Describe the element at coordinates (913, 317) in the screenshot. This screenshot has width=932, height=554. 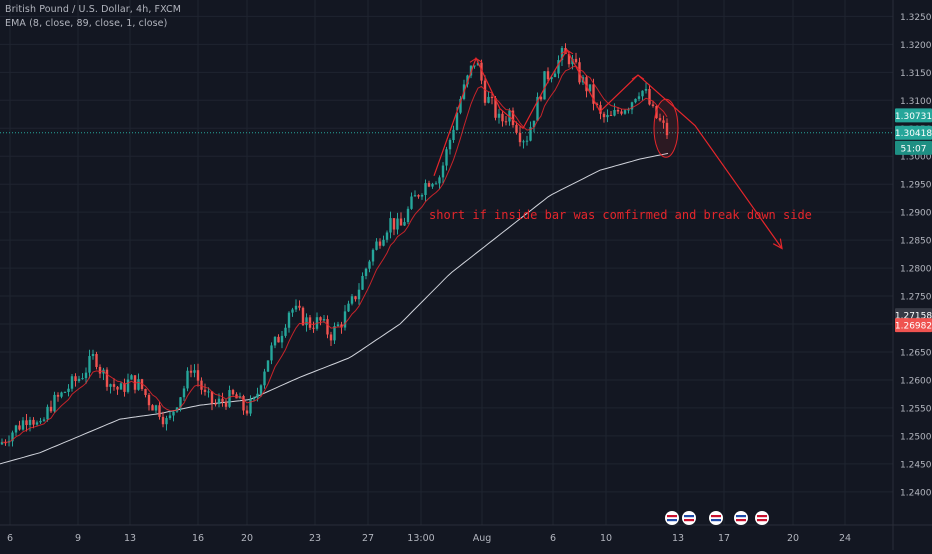
I see `price-badge-label: 1.27158` at that location.